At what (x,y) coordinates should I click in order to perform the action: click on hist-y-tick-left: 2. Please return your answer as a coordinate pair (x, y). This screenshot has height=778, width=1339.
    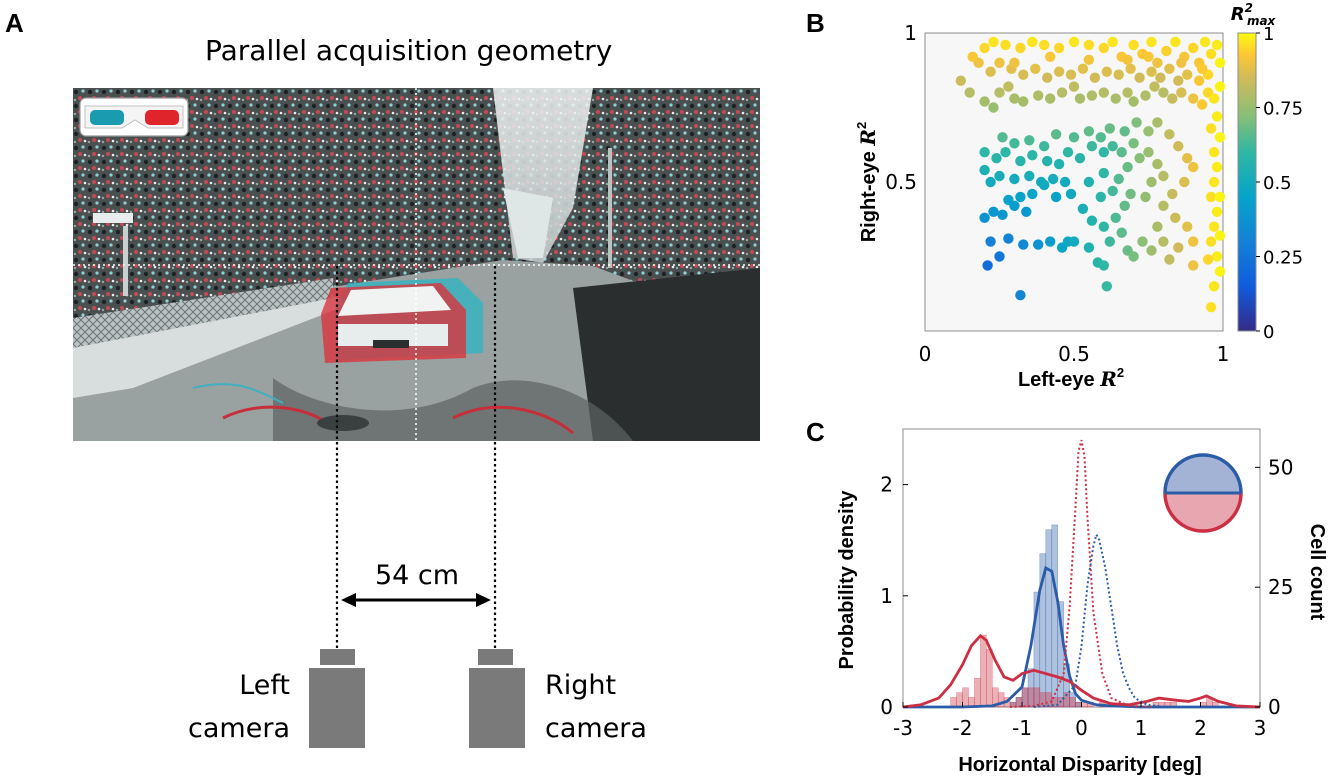
    Looking at the image, I should click on (886, 485).